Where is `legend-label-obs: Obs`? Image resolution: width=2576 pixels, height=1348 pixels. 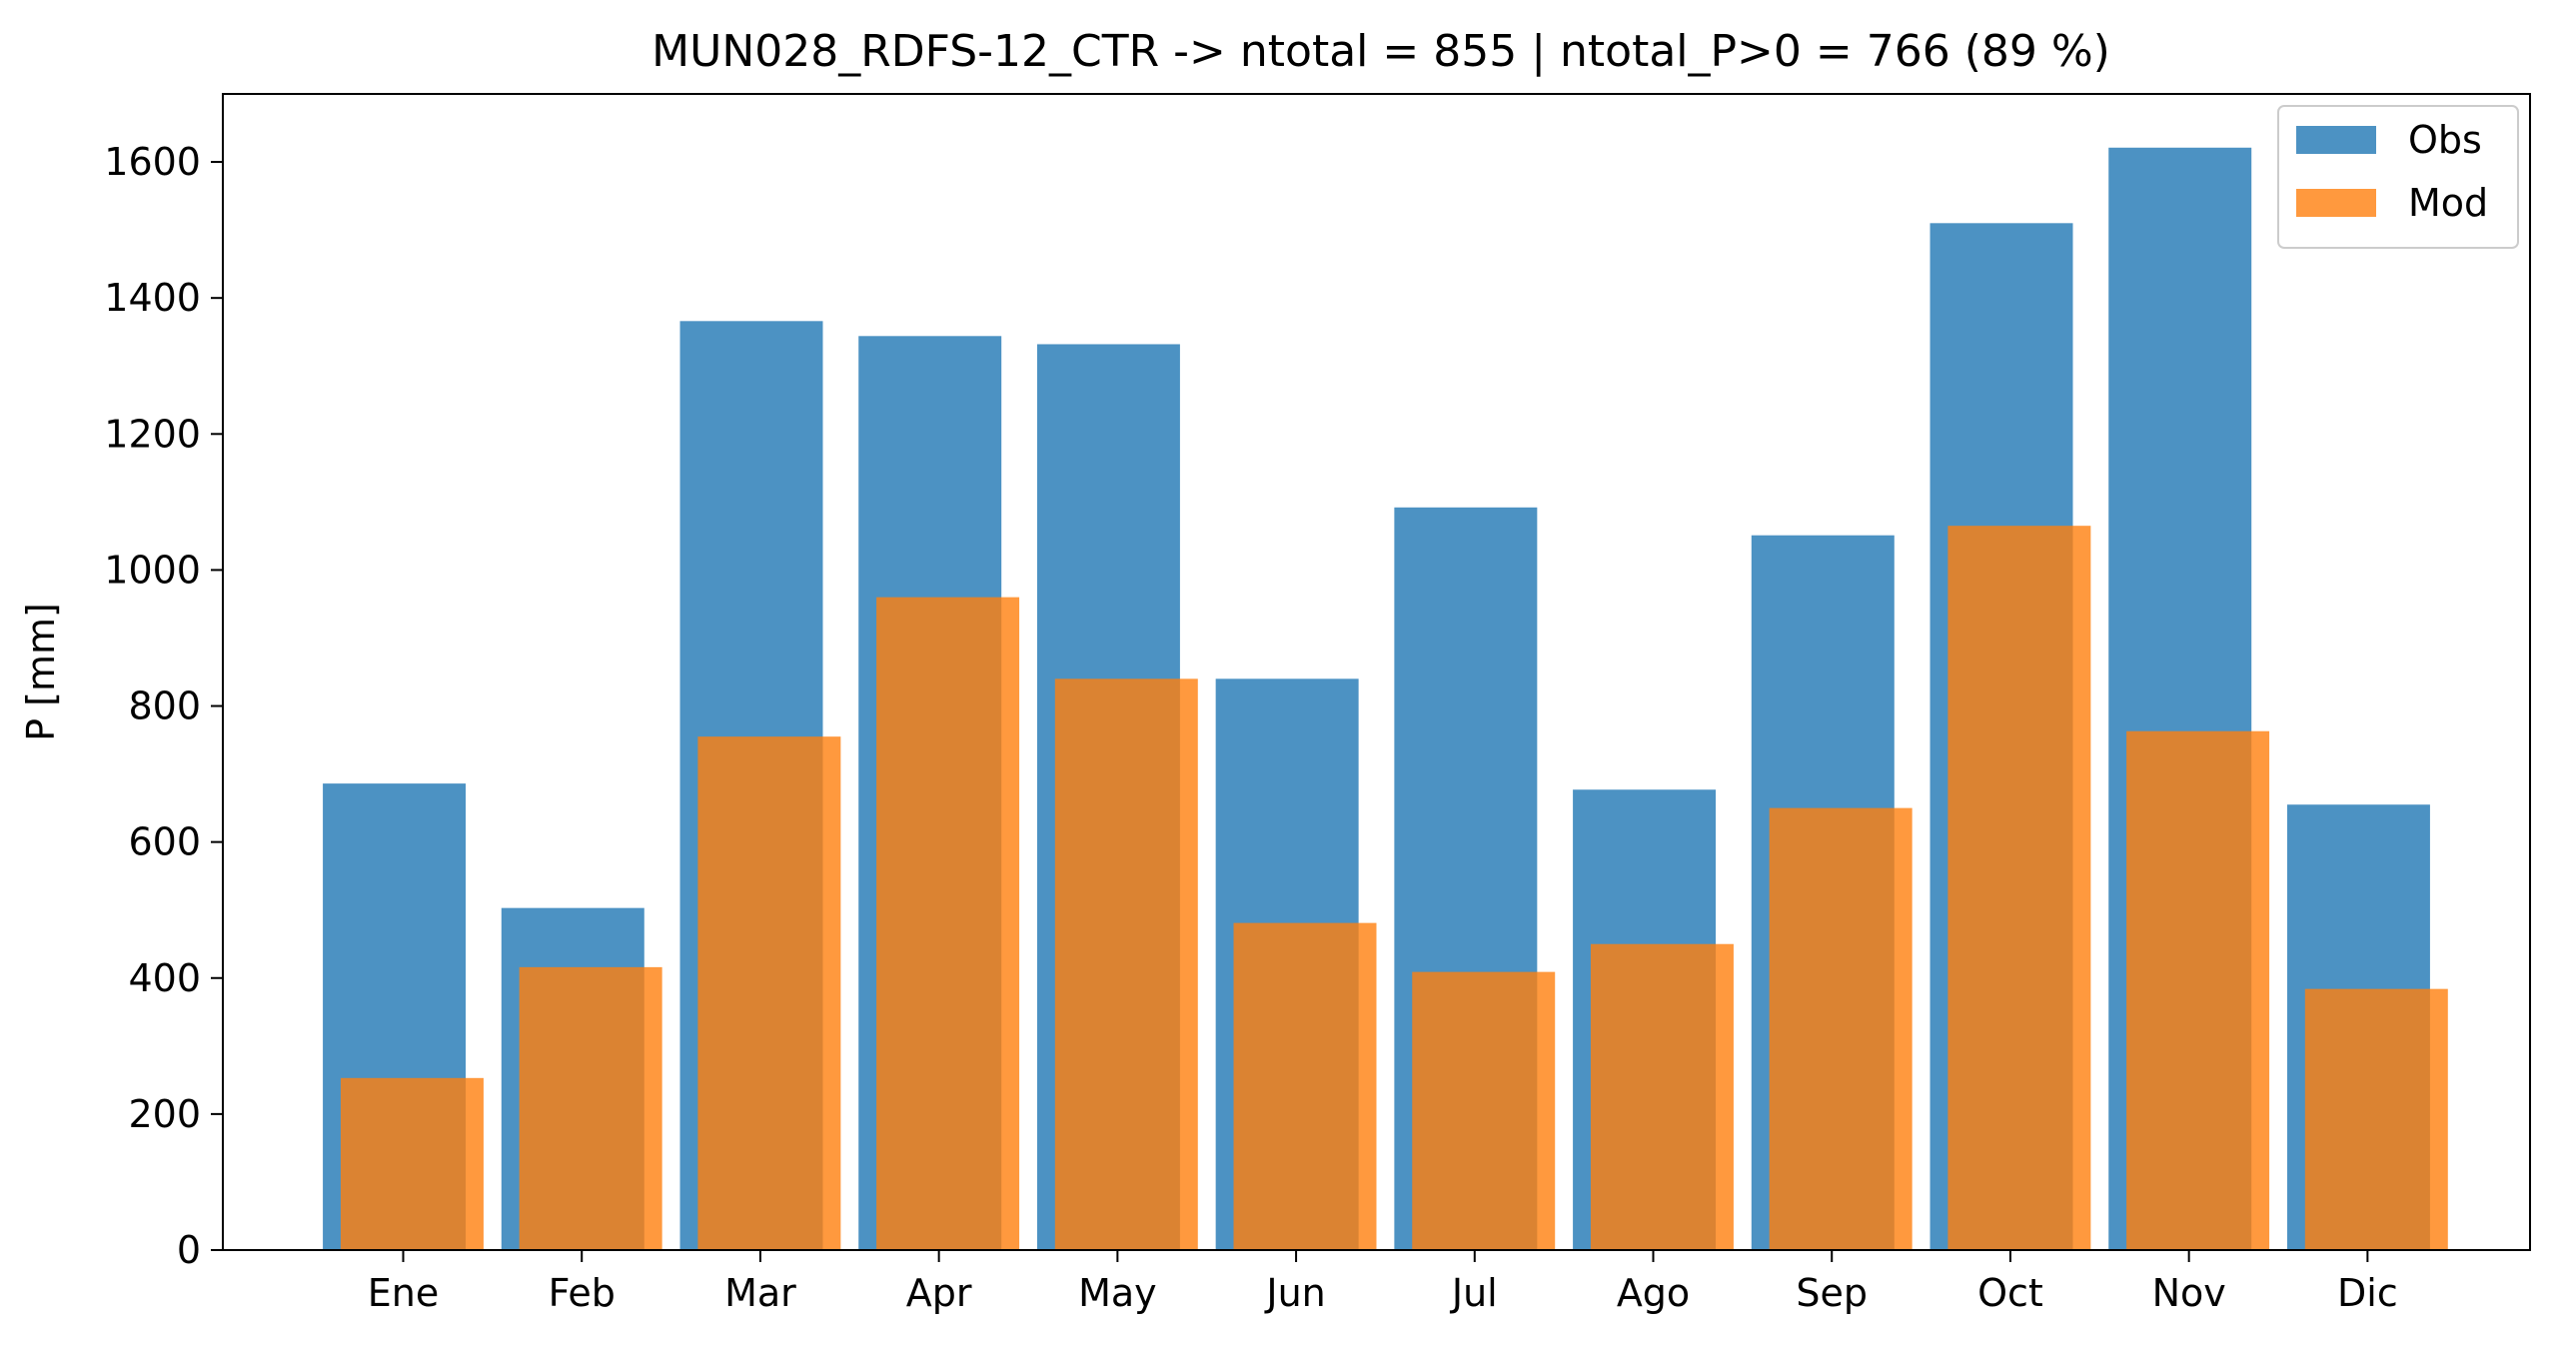 legend-label-obs: Obs is located at coordinates (2445, 140).